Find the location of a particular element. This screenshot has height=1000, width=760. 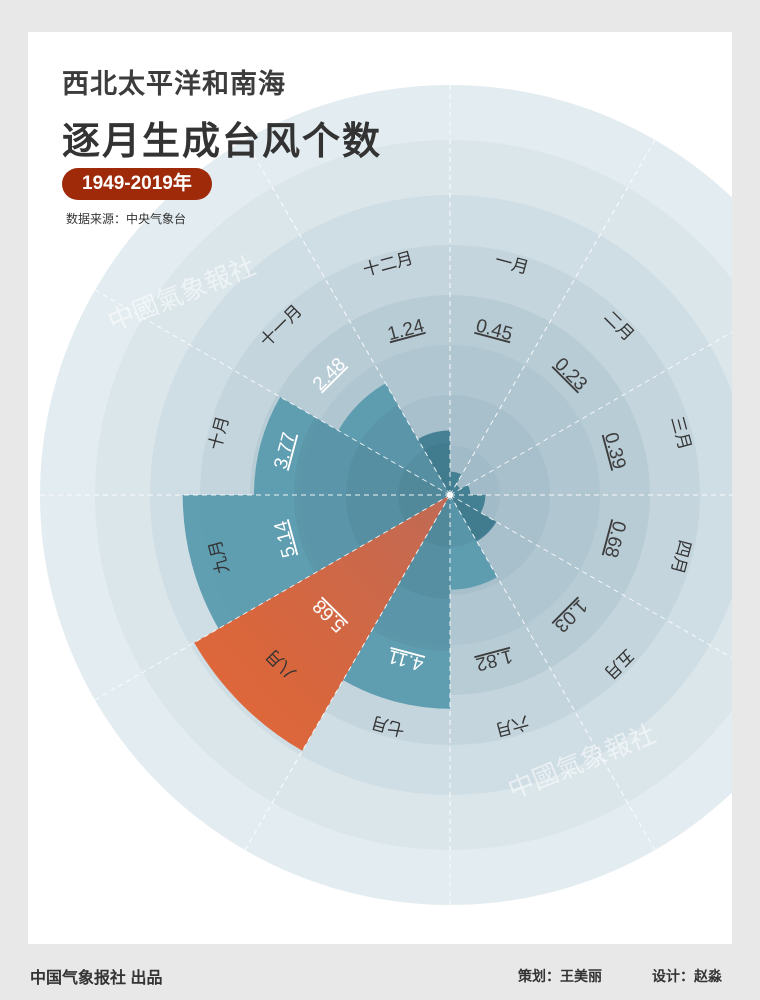

bar-八月 is located at coordinates (322, 623).